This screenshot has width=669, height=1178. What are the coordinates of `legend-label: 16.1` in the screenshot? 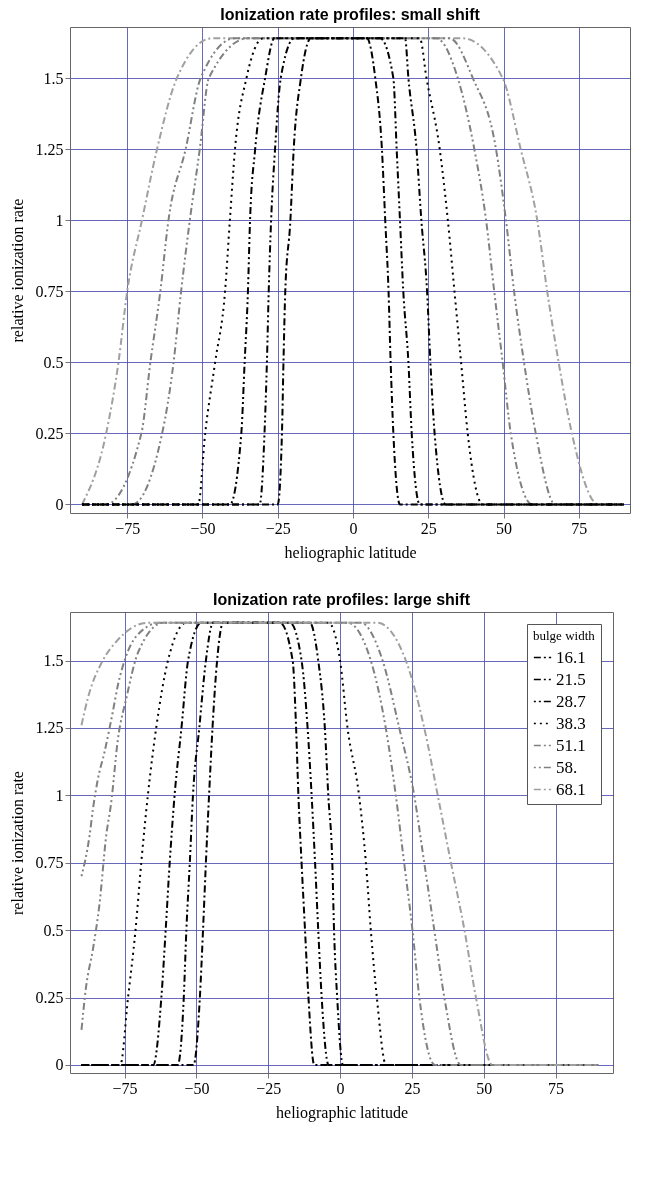 It's located at (571, 657).